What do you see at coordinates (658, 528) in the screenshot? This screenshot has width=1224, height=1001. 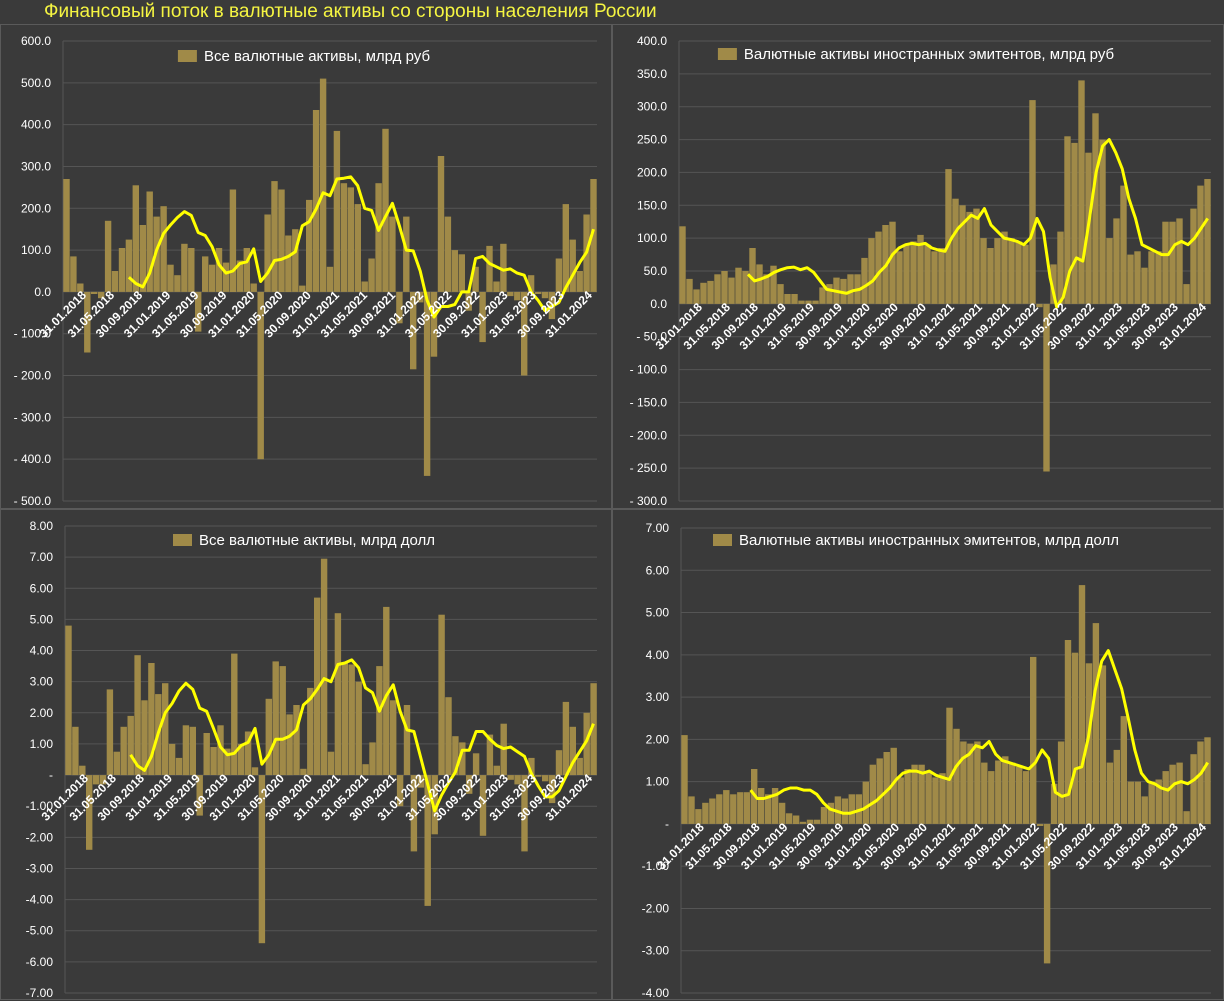 I see `y-tick-label: 7.00` at bounding box center [658, 528].